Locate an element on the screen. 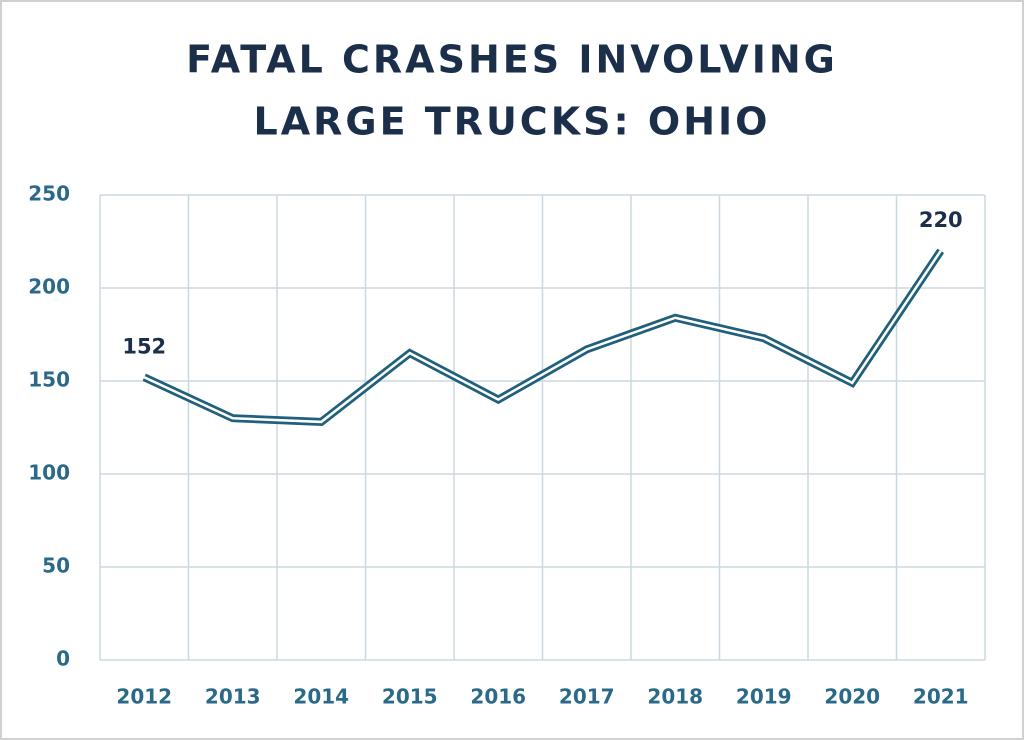  chart-title: FATAL CRASHES INVOLVING is located at coordinates (512, 60).